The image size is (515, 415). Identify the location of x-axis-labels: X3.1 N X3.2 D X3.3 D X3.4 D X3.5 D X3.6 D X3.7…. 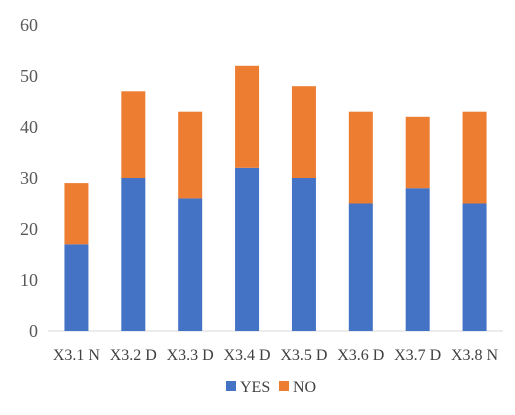
(276, 355).